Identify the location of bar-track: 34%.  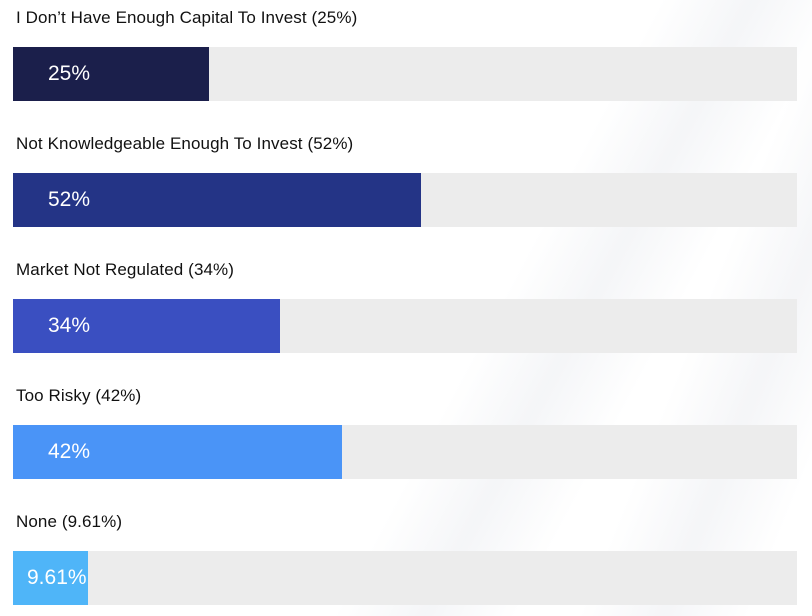
(405, 326).